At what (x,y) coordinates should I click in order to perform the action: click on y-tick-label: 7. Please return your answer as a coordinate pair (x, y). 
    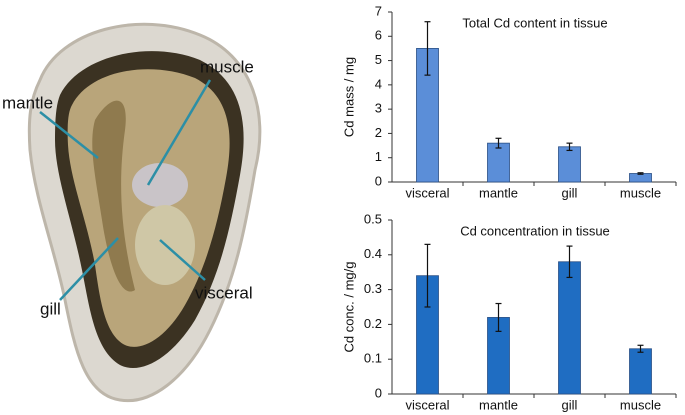
    Looking at the image, I should click on (378, 10).